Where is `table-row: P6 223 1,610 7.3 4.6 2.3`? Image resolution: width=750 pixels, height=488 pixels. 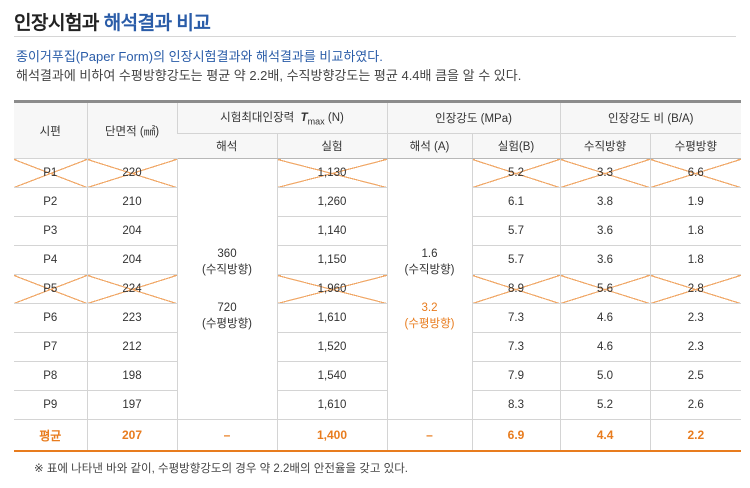
table-row: P6 223 1,610 7.3 4.6 2.3 is located at coordinates (378, 318).